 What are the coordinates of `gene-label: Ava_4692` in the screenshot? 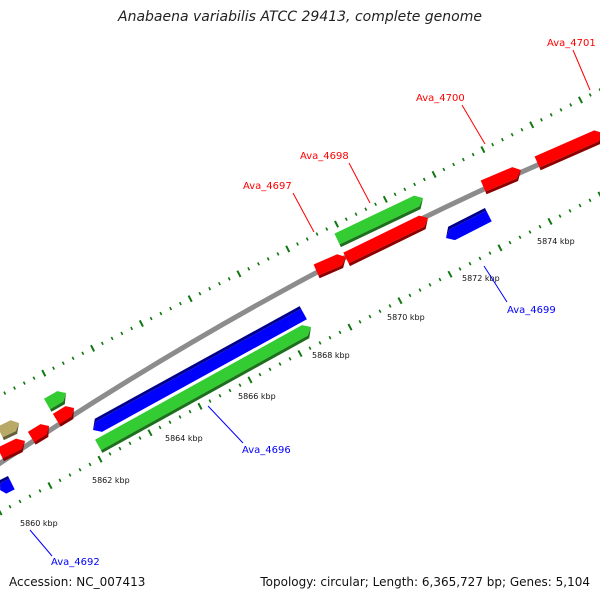 It's located at (75, 562).